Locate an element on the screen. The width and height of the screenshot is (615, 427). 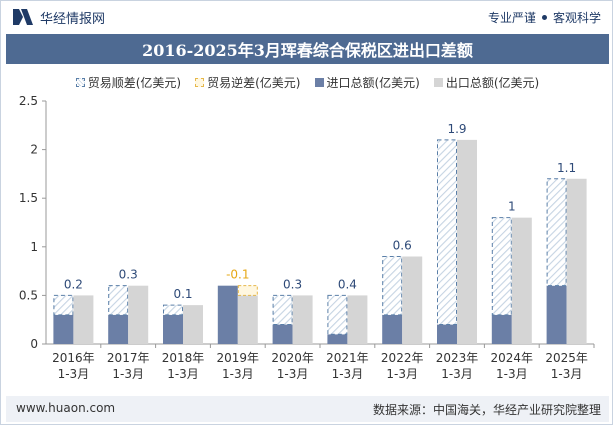
footer: www.huaon.com 数据来源：中国海关，华经产业研究院整理 is located at coordinates (307, 409).